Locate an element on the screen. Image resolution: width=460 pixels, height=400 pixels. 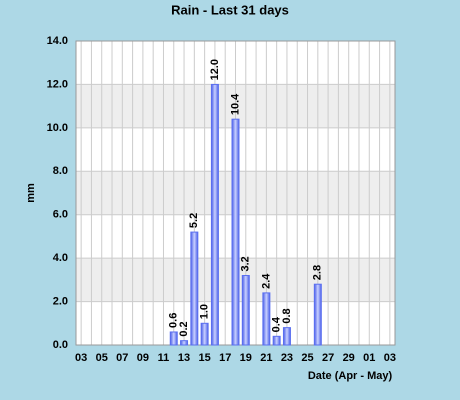
value-label: 10.4 is located at coordinates (235, 104).